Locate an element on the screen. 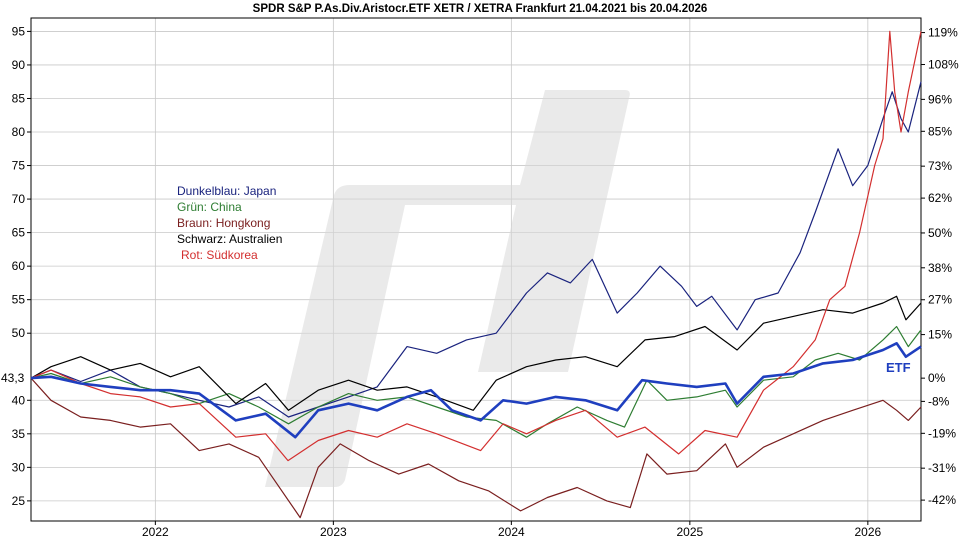 This screenshot has width=960, height=545. etf-annotation: ETF is located at coordinates (898, 367).